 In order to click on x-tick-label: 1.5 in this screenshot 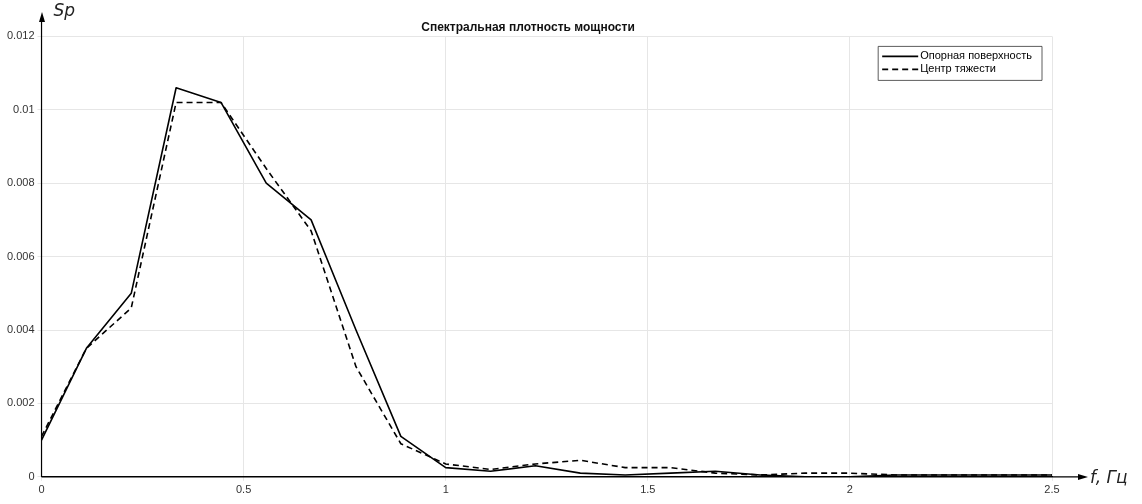, I will do `click(648, 489)`.